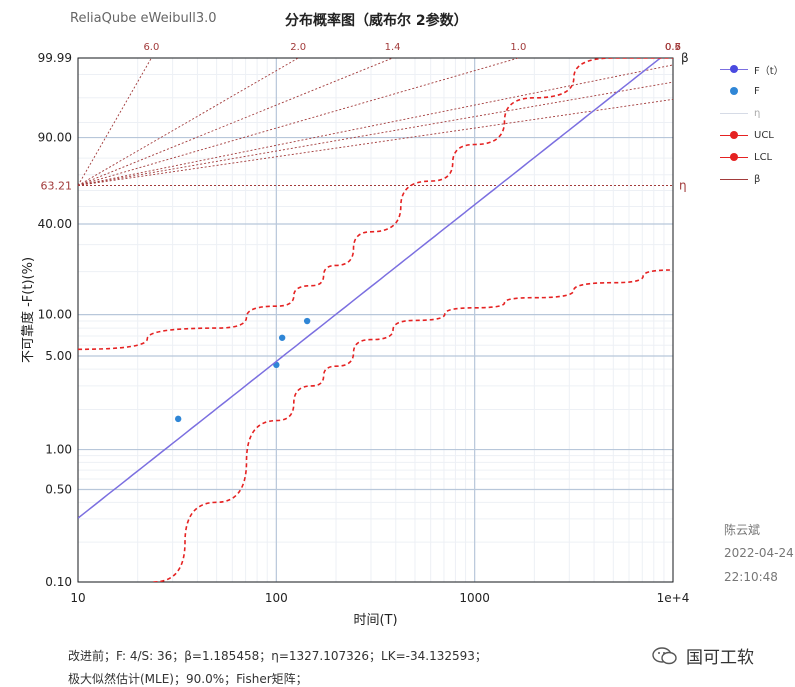  Describe the element at coordinates (57, 185) in the screenshot. I see `eta-axis-label: 63.21` at that location.